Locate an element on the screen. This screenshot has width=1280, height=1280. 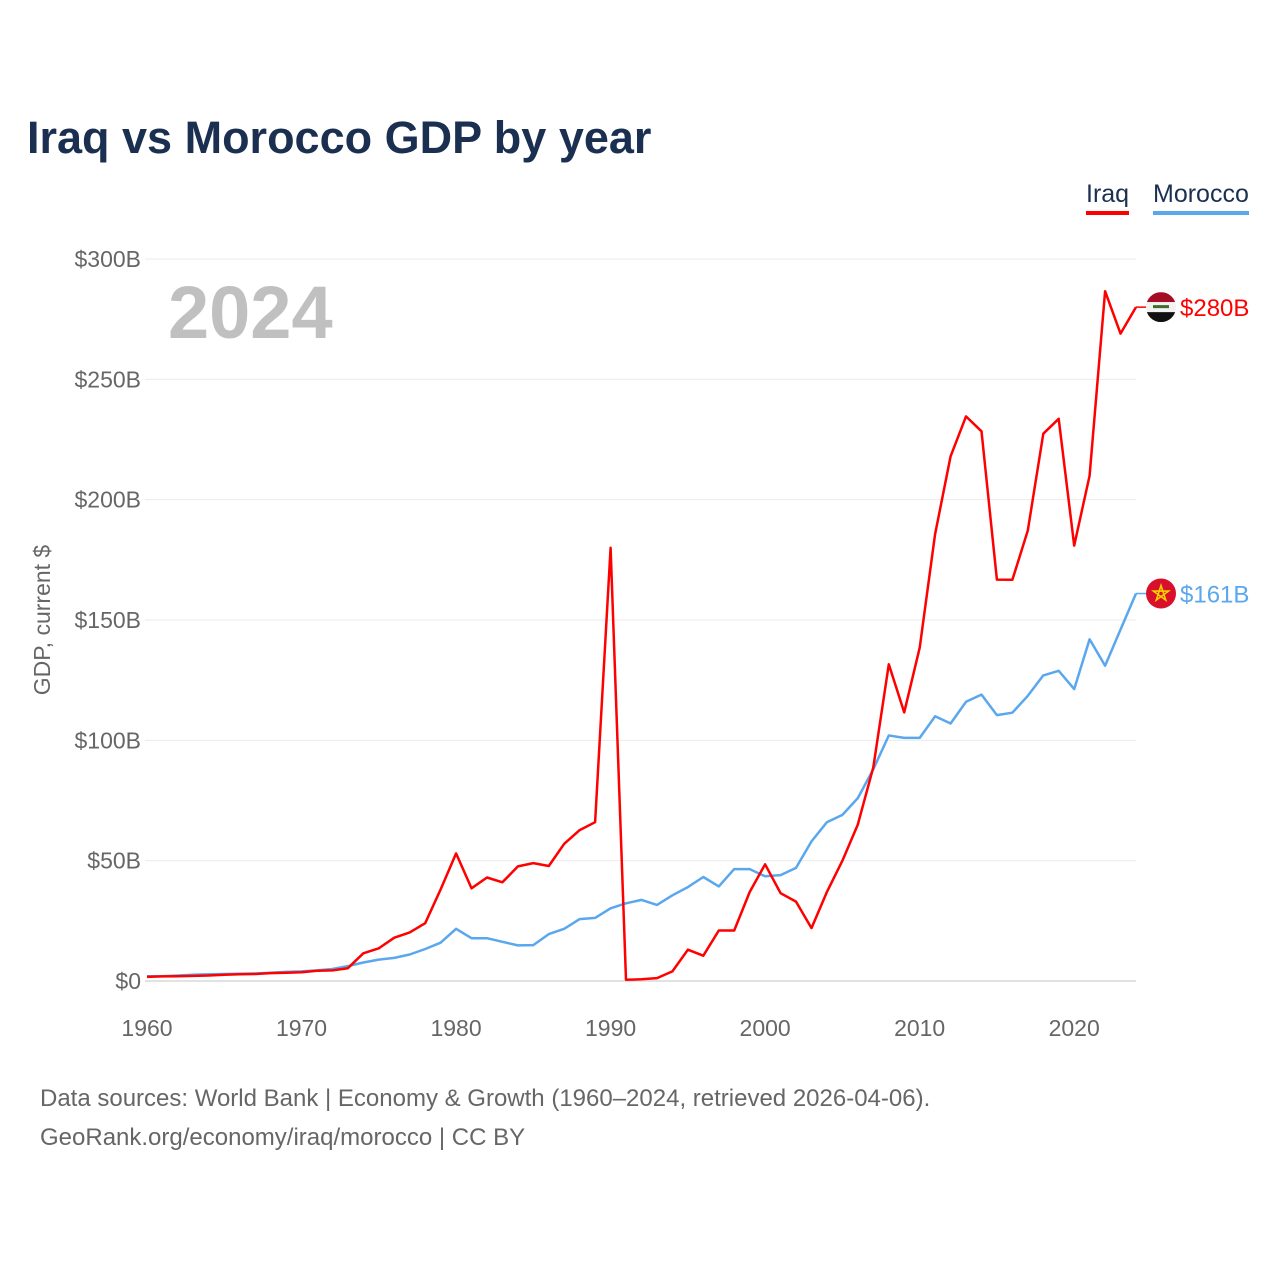
x-tick-label: 2010 is located at coordinates (919, 1028).